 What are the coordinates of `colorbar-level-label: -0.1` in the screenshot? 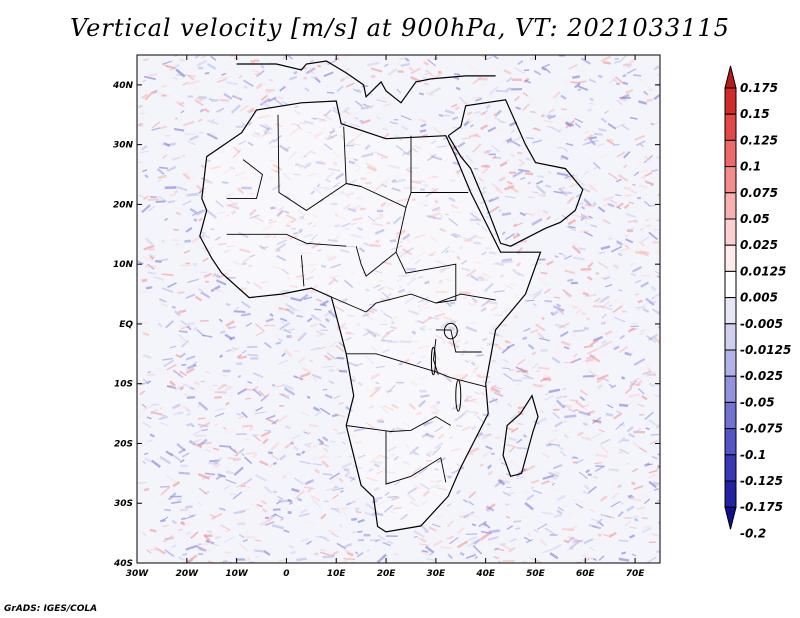 It's located at (753, 455).